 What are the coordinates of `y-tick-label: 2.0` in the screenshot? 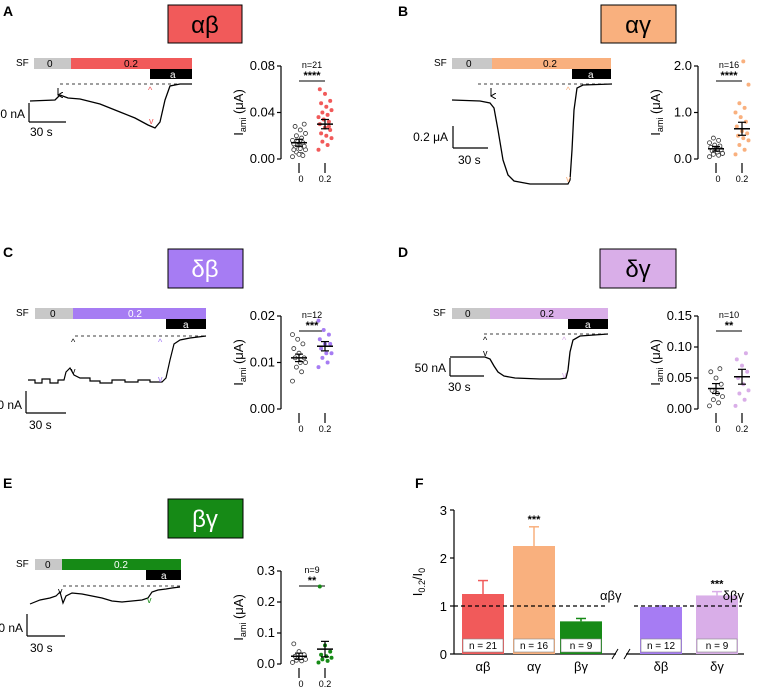 It's located at (683, 65).